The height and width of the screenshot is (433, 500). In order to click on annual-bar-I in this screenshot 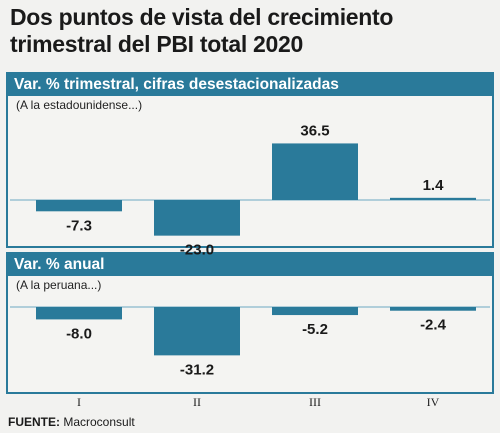, I will do `click(79, 313)`.